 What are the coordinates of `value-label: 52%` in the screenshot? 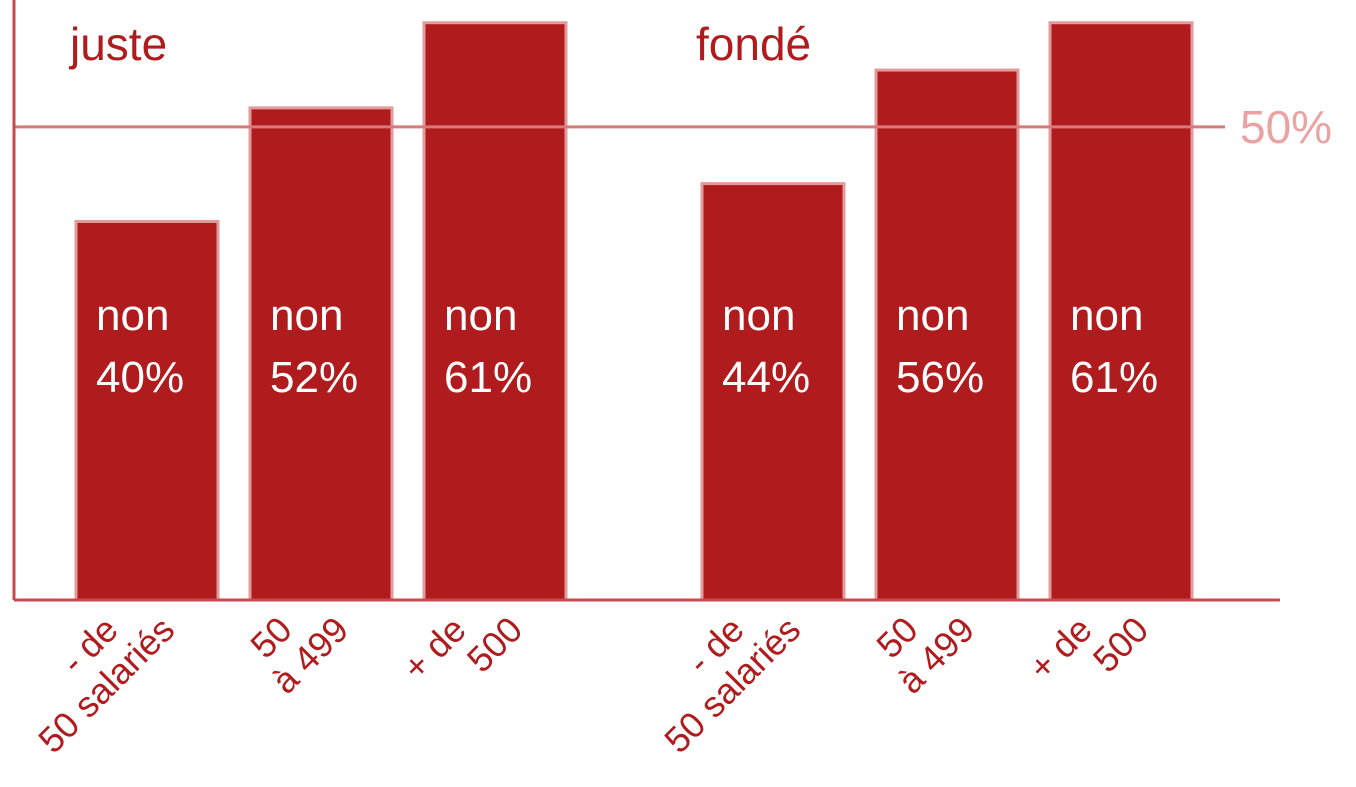 It's located at (314, 377).